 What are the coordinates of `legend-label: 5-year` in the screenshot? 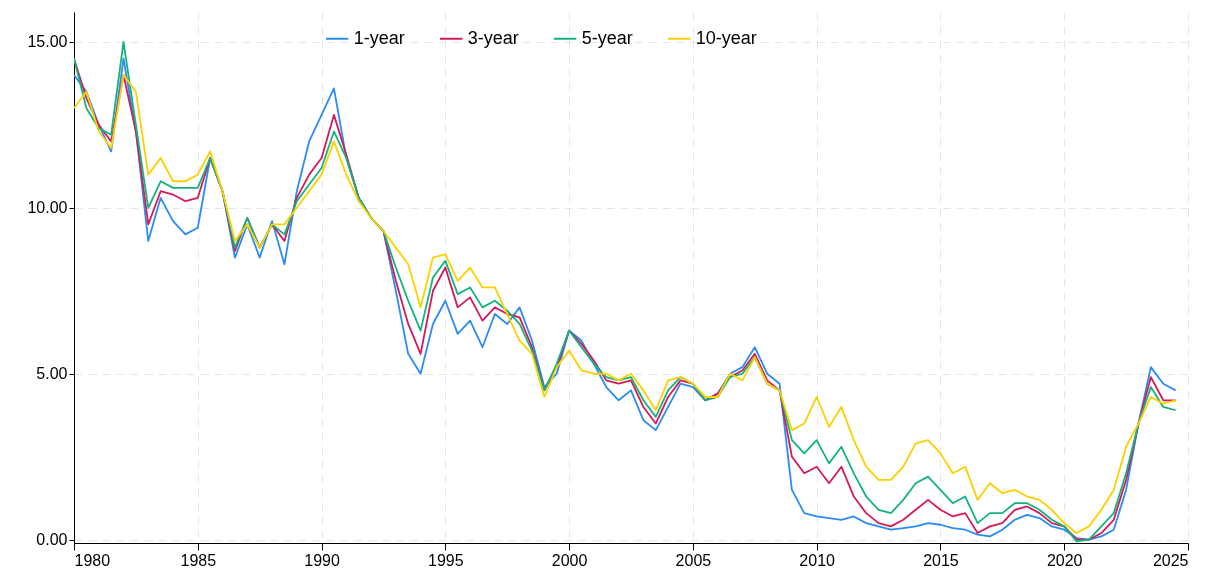 It's located at (607, 37).